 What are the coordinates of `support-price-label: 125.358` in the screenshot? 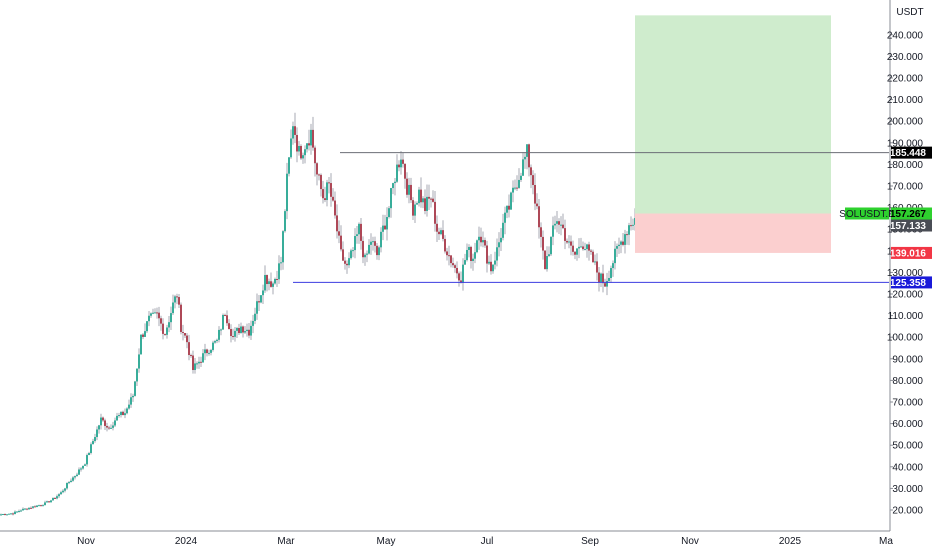 It's located at (908, 283).